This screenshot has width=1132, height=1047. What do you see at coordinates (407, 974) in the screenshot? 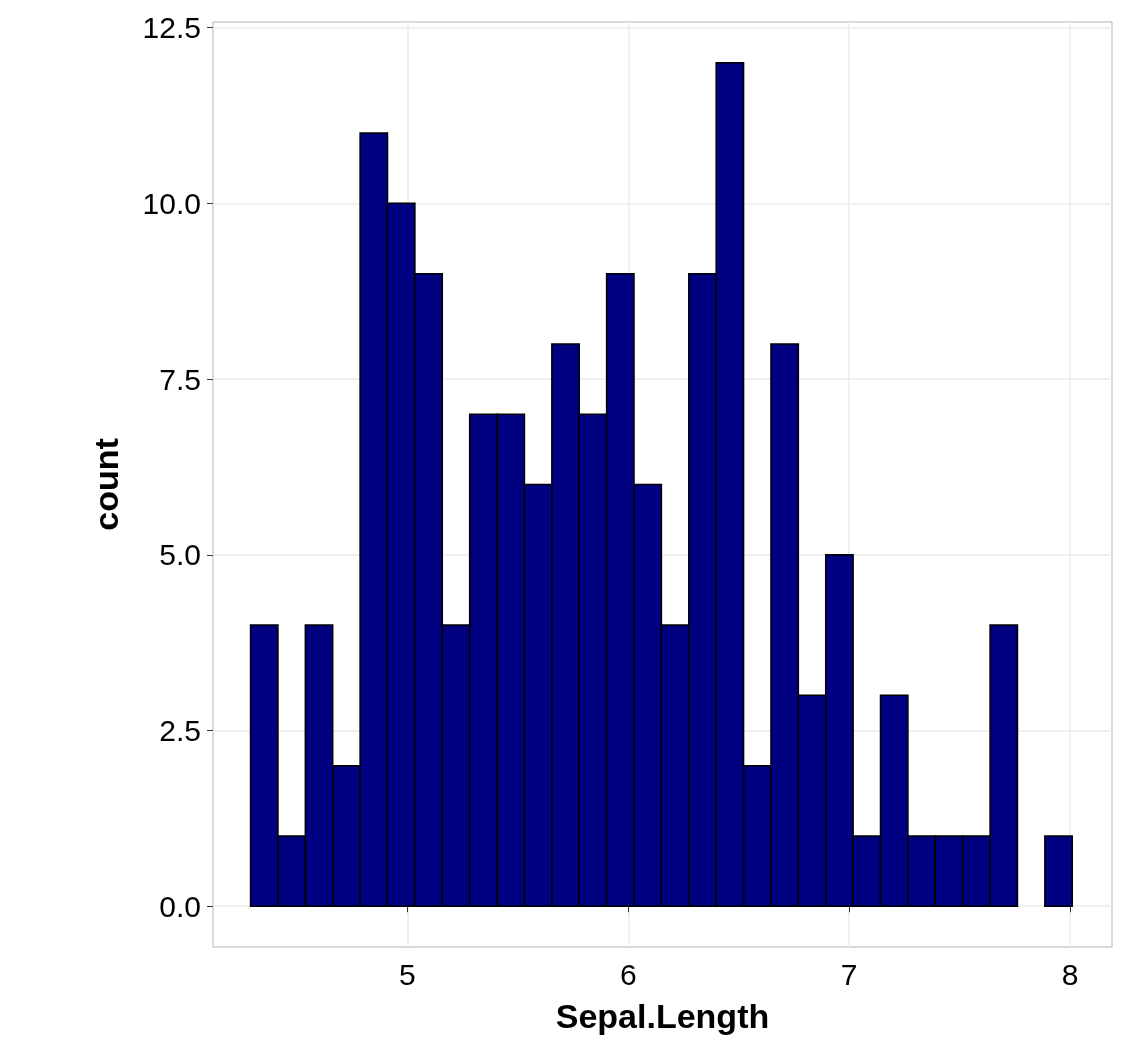
I see `x-tick-label: 5` at bounding box center [407, 974].